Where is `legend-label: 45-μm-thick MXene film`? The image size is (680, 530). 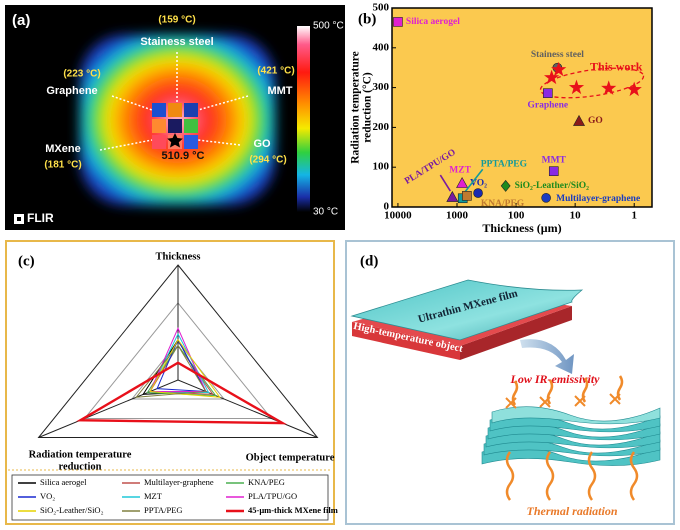
legend-label: 45-μm-thick MXene film is located at coordinates (293, 510).